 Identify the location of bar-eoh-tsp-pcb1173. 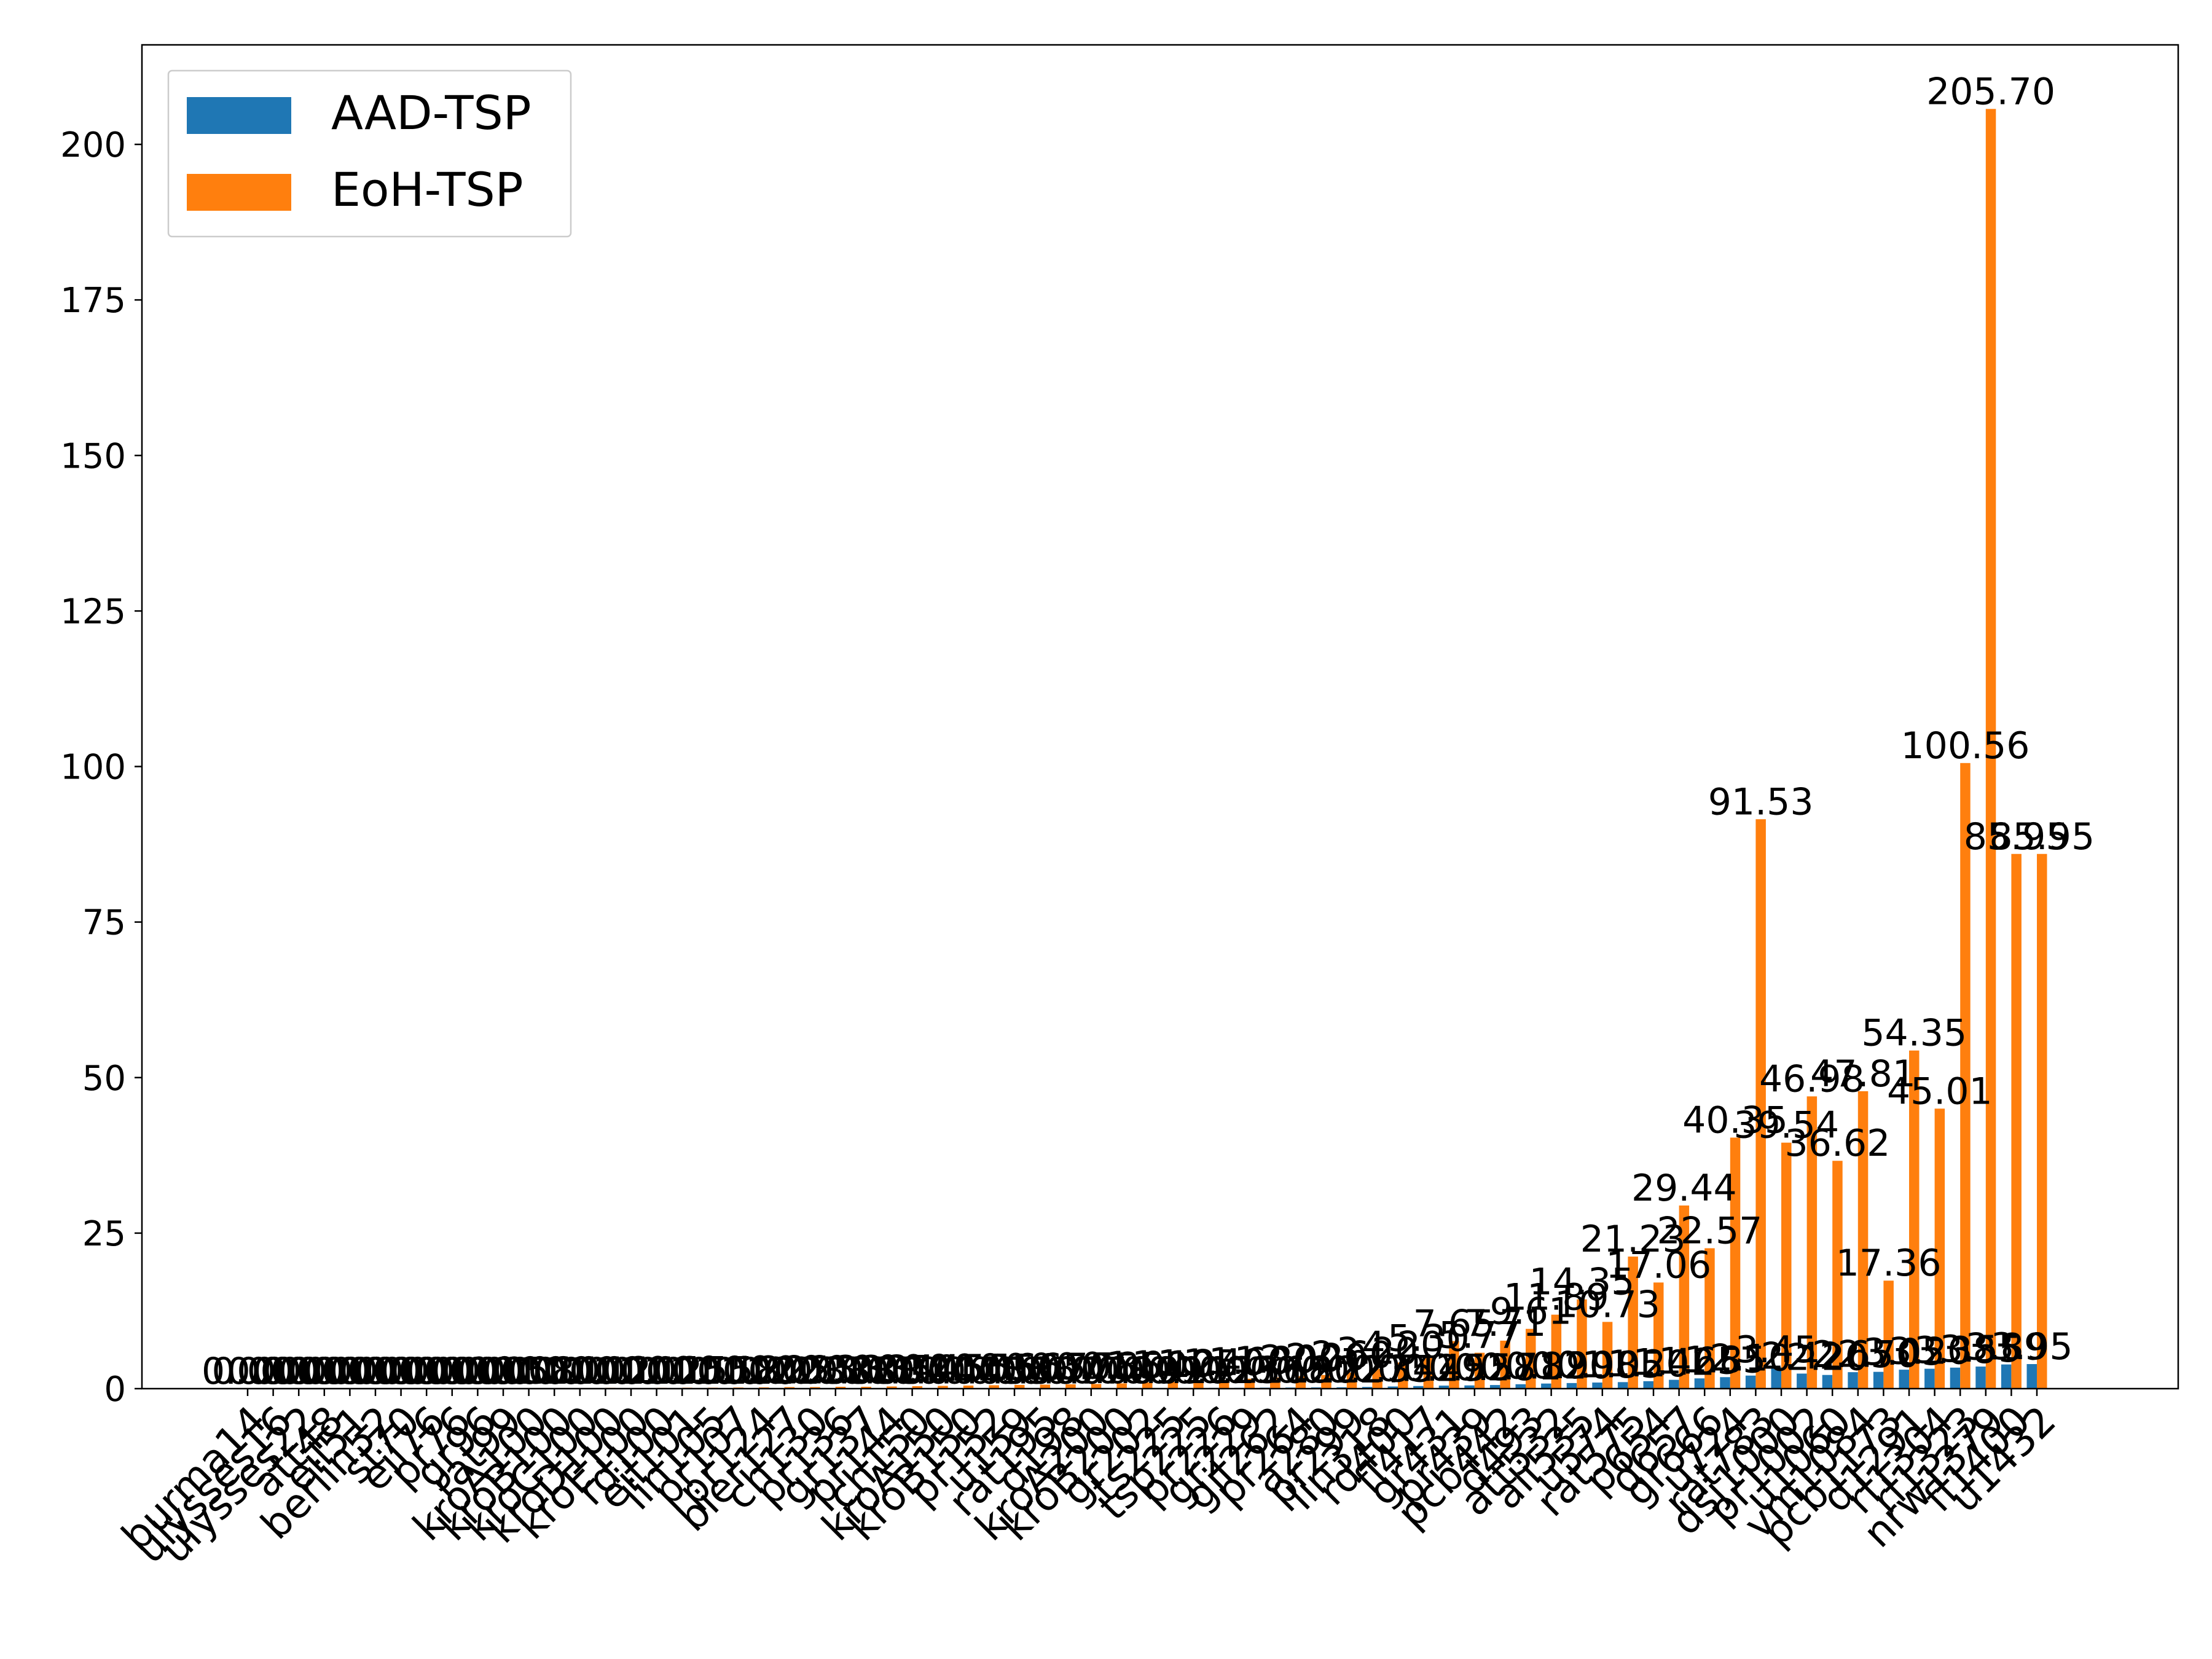
(1888, 1335).